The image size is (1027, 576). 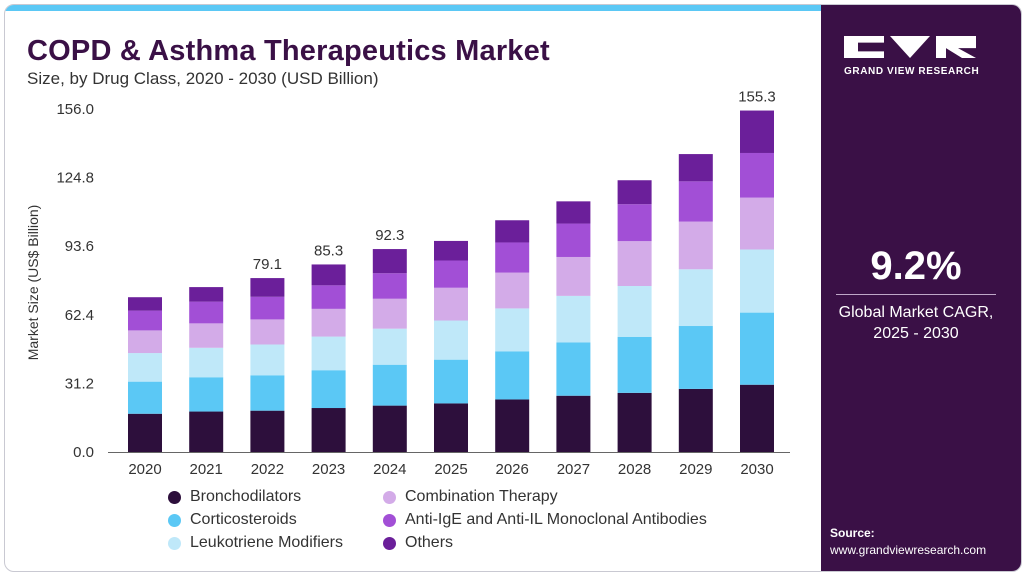 I want to click on cagr-value: 9.2%, so click(x=916, y=266).